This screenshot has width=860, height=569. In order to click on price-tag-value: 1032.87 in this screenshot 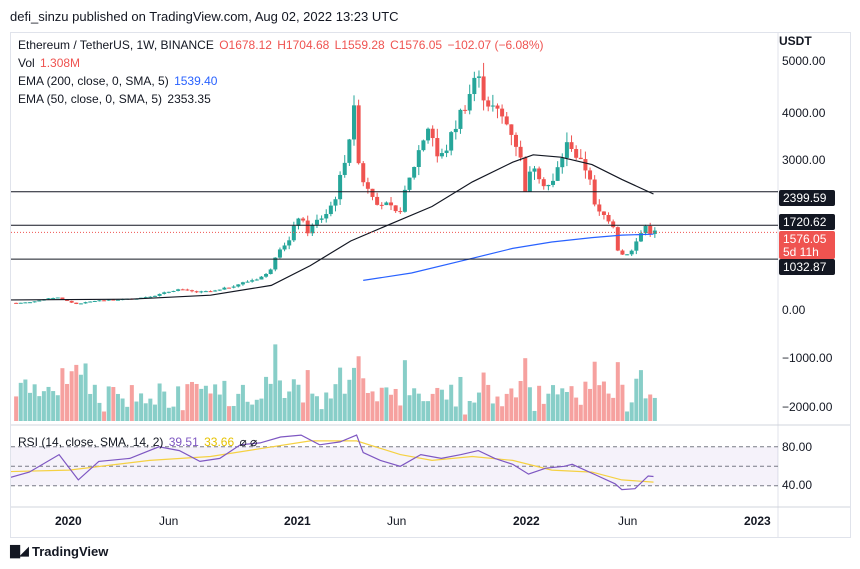, I will do `click(805, 267)`.